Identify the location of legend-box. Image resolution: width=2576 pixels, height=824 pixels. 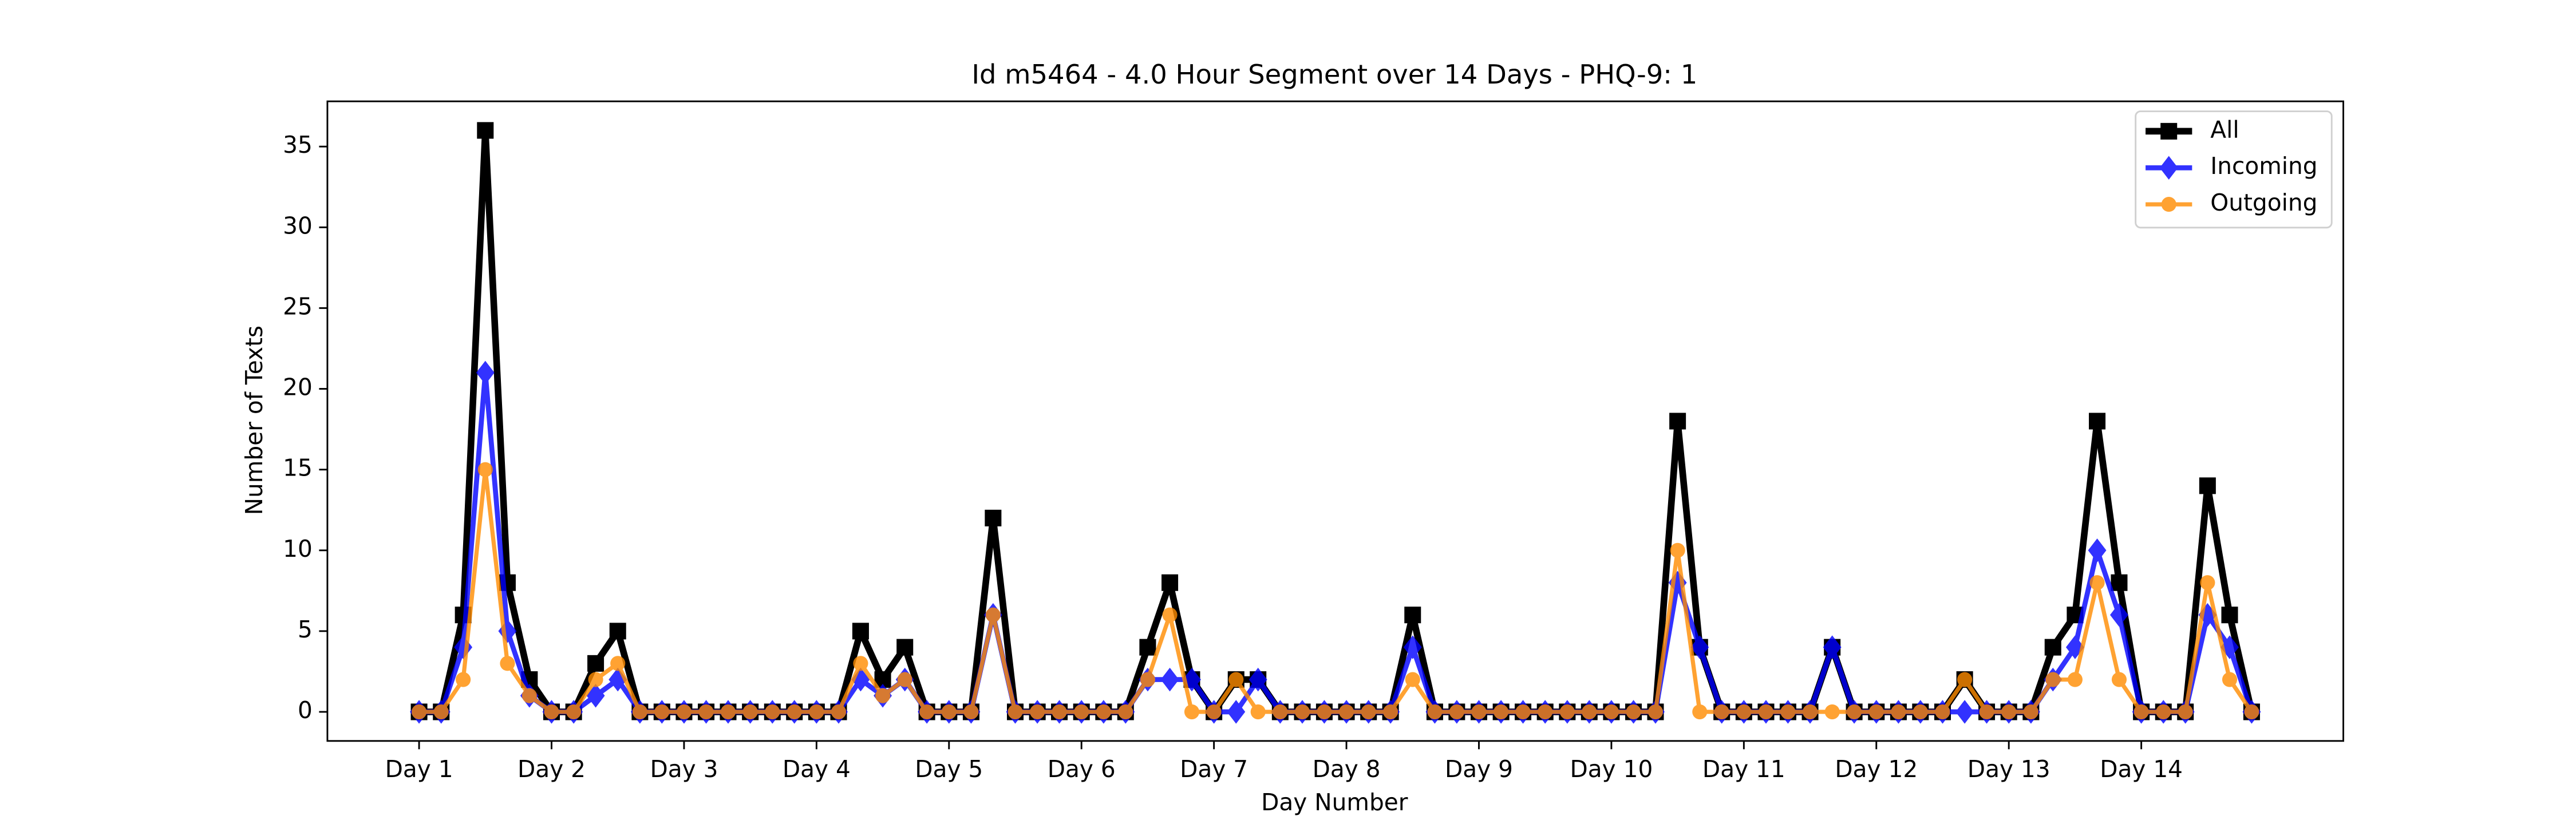
(2234, 169).